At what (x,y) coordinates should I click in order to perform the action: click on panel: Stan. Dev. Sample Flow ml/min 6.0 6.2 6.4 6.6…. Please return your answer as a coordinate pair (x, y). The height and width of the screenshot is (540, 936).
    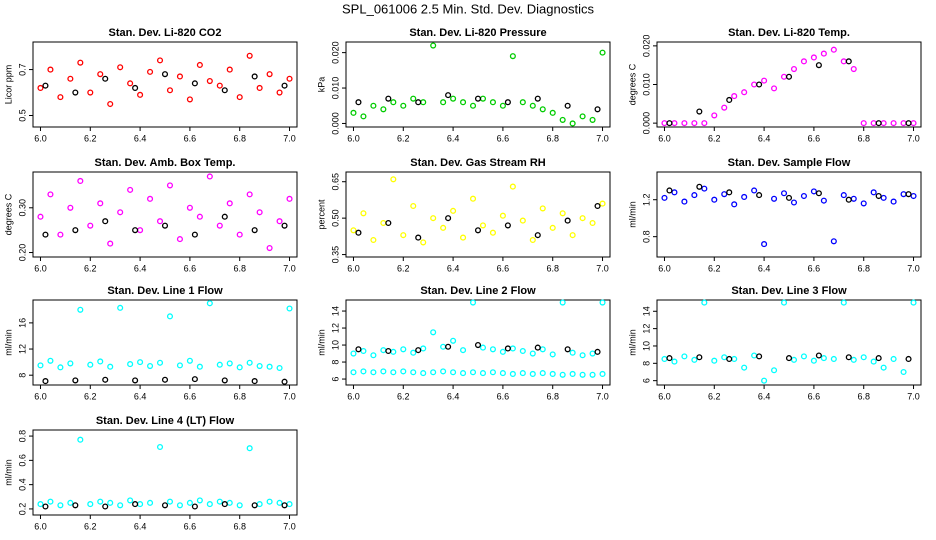
    Looking at the image, I should click on (774, 215).